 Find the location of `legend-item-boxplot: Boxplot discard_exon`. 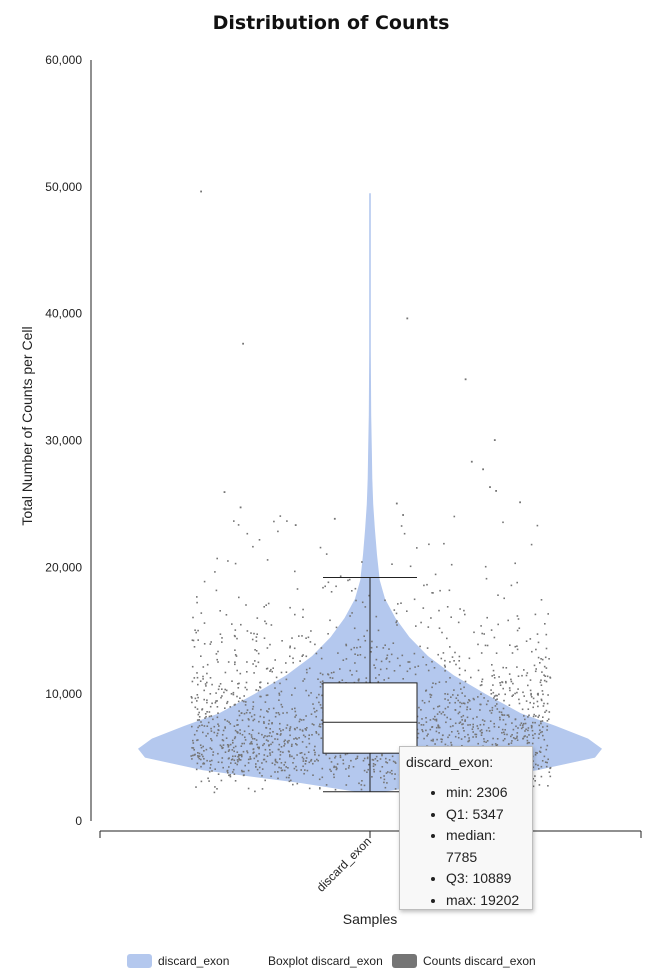

legend-item-boxplot: Boxplot discard_exon is located at coordinates (325, 961).